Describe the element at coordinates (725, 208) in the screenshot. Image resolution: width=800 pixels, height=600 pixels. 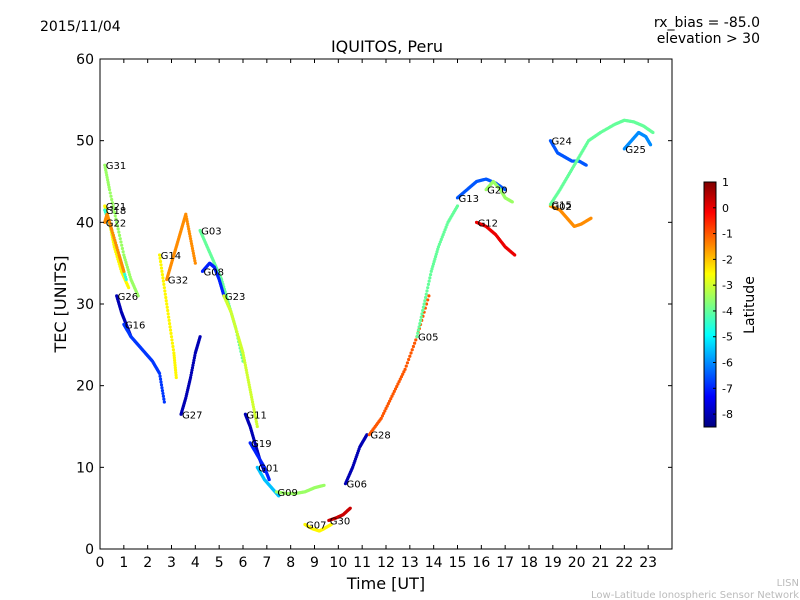
I see `colorbar-tick-label: 0` at that location.